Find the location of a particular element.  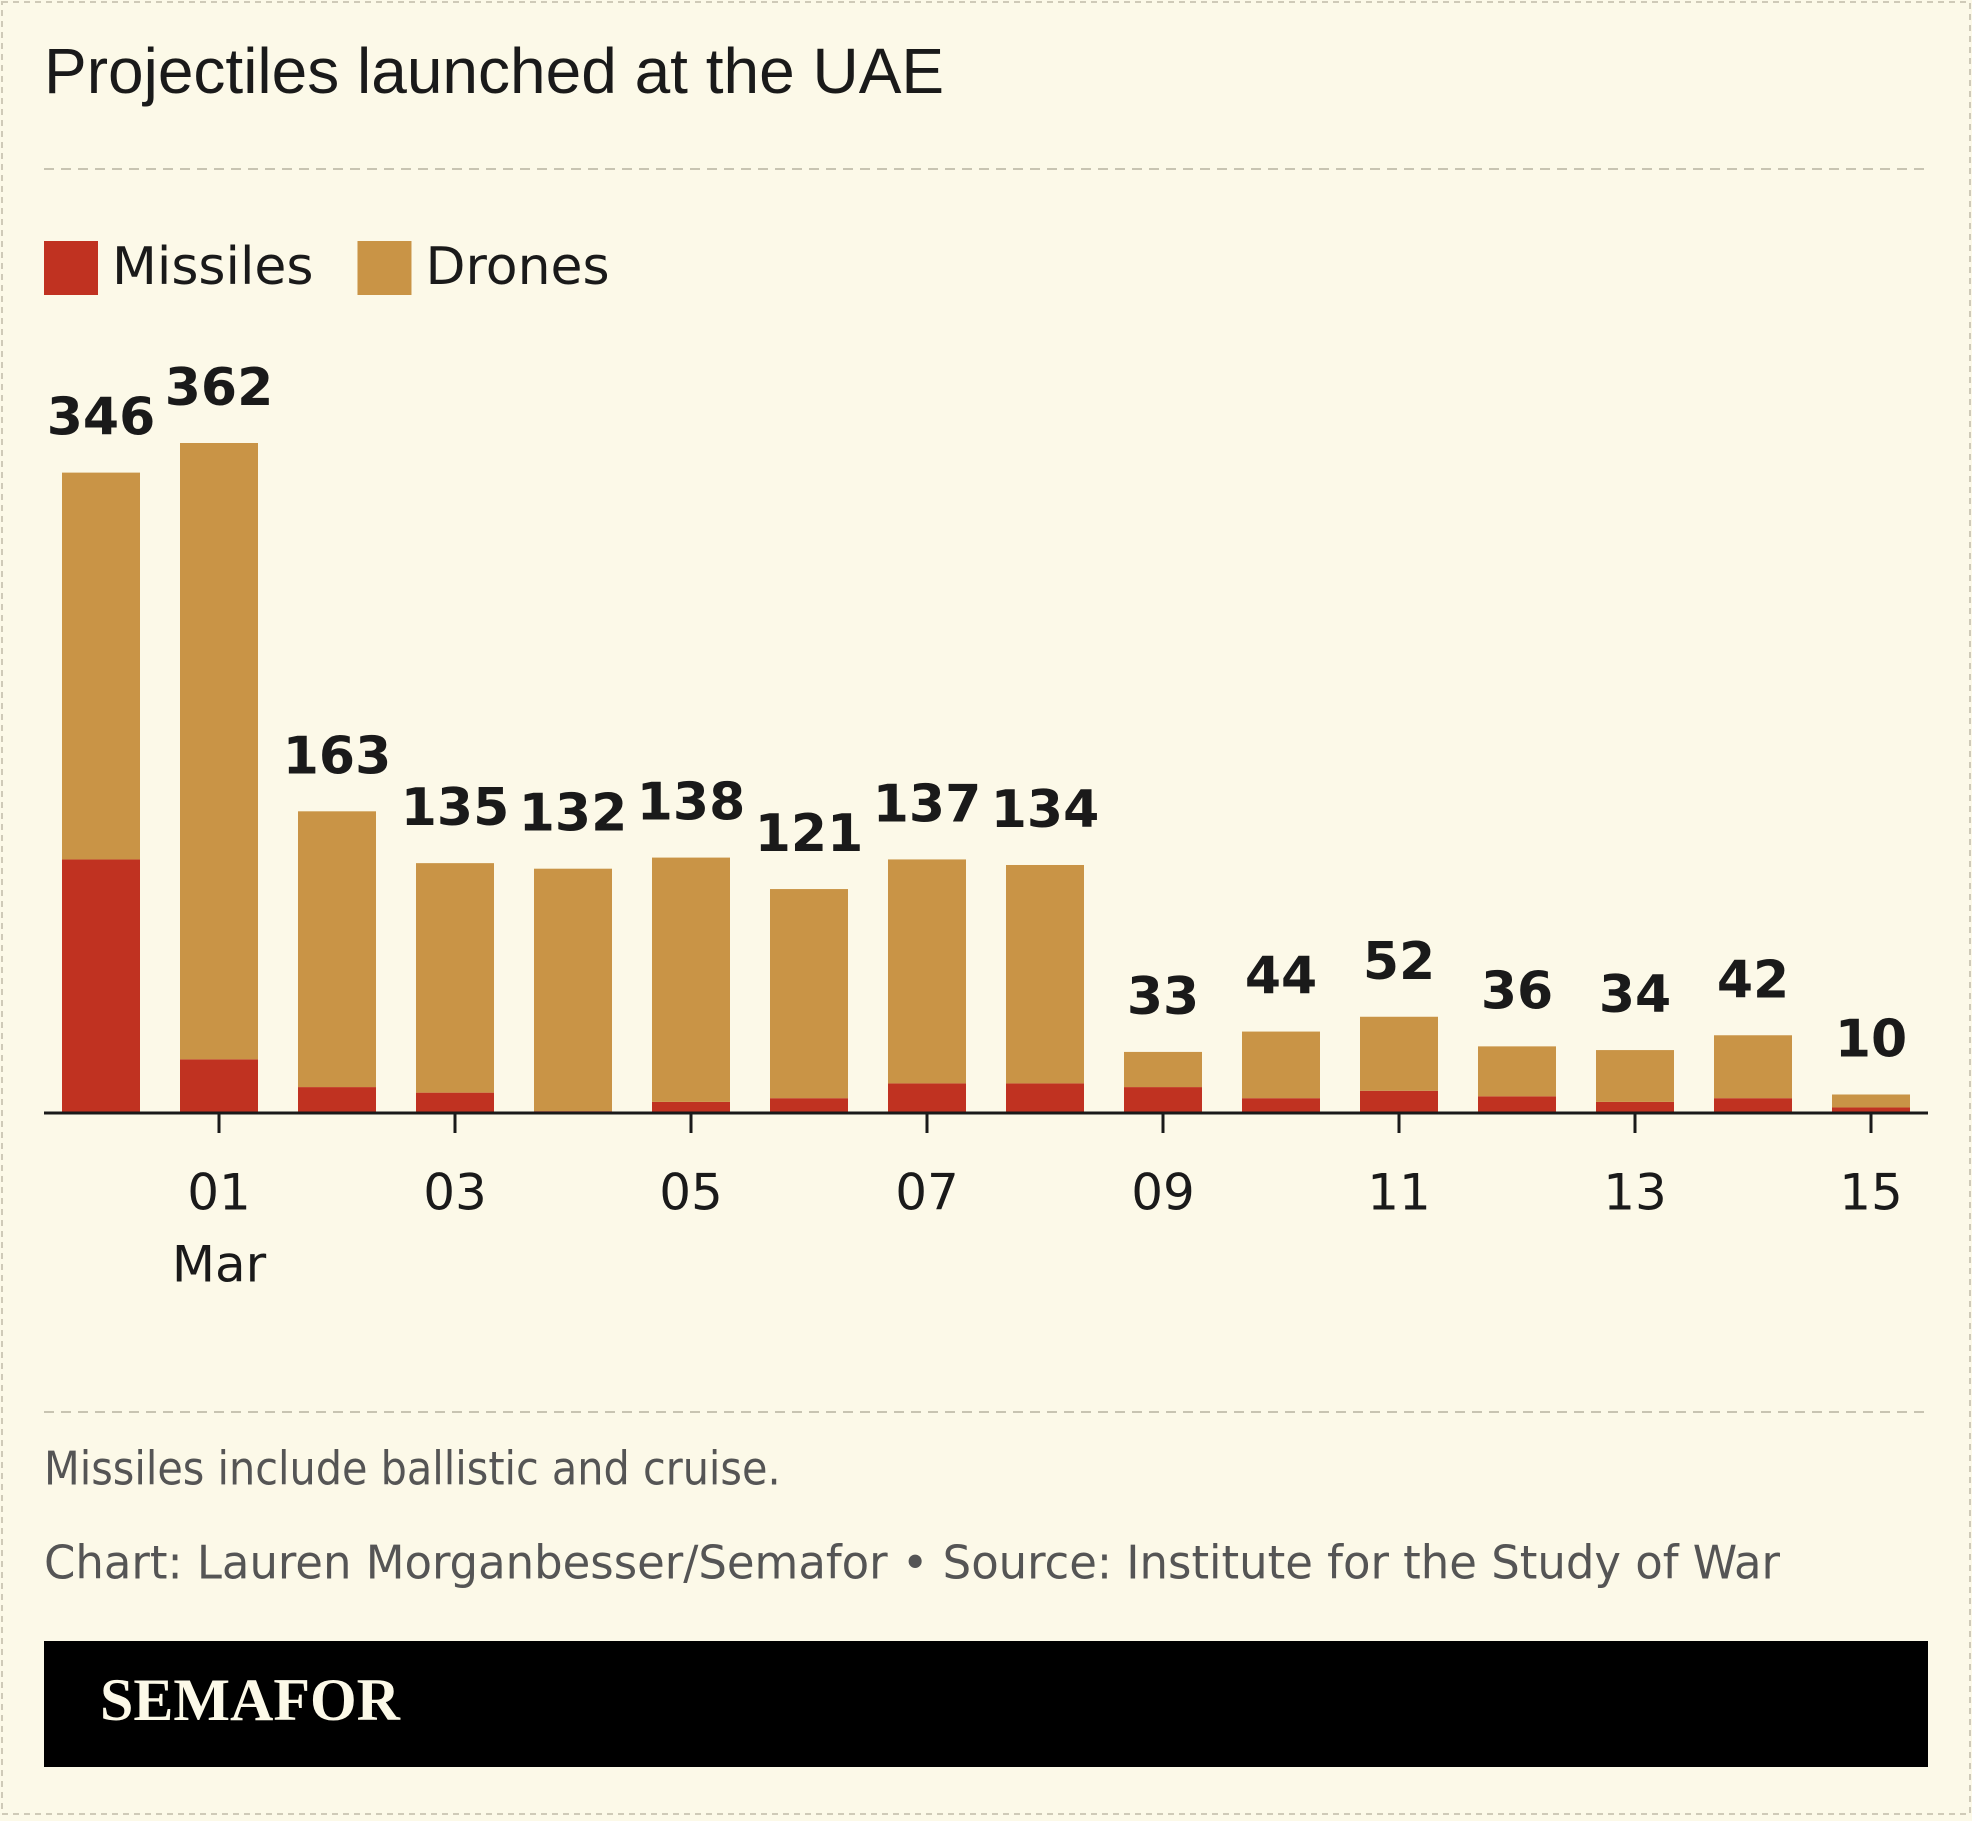

data-label: 42 is located at coordinates (1753, 980).